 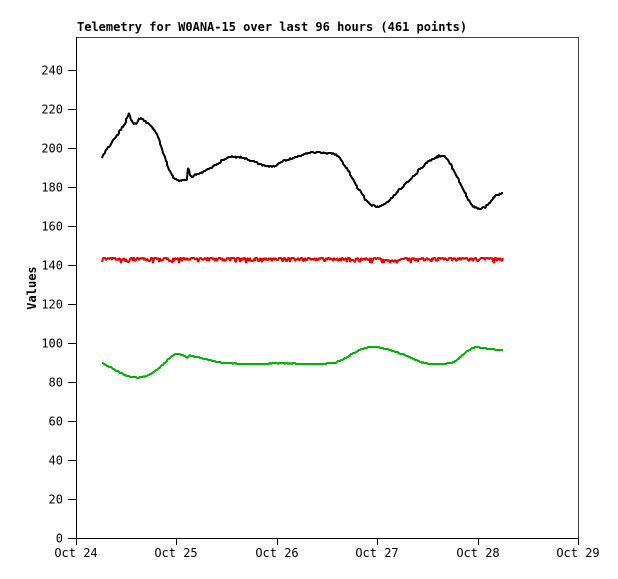 I want to click on y-tick-label: 40, so click(x=56, y=461).